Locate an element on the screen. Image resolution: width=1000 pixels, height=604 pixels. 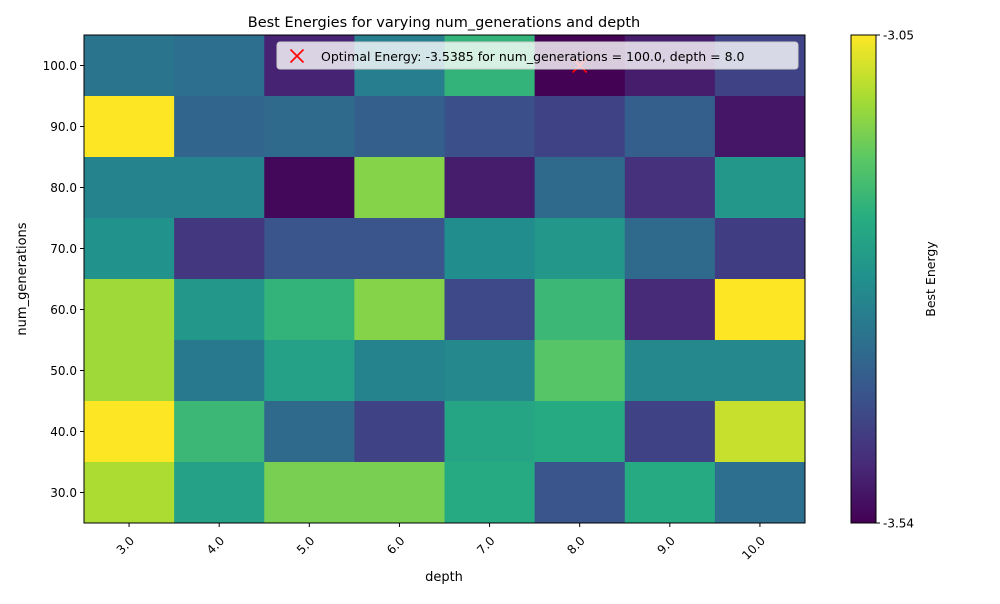
y-tick-label: 50.0 is located at coordinates (63, 371).